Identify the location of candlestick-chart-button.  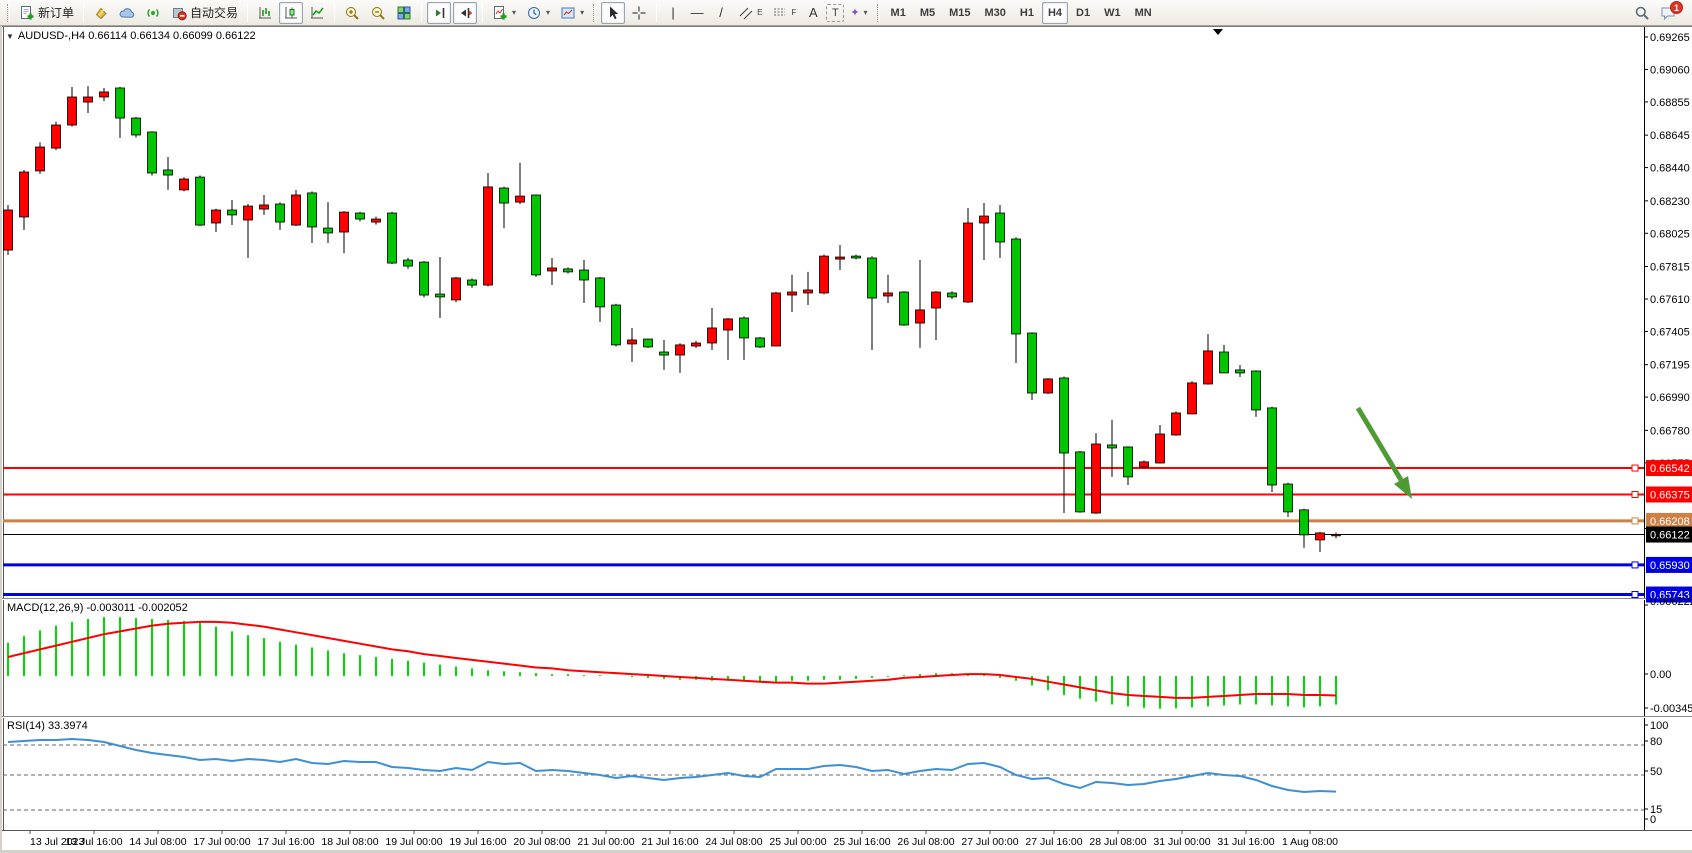
(291, 12).